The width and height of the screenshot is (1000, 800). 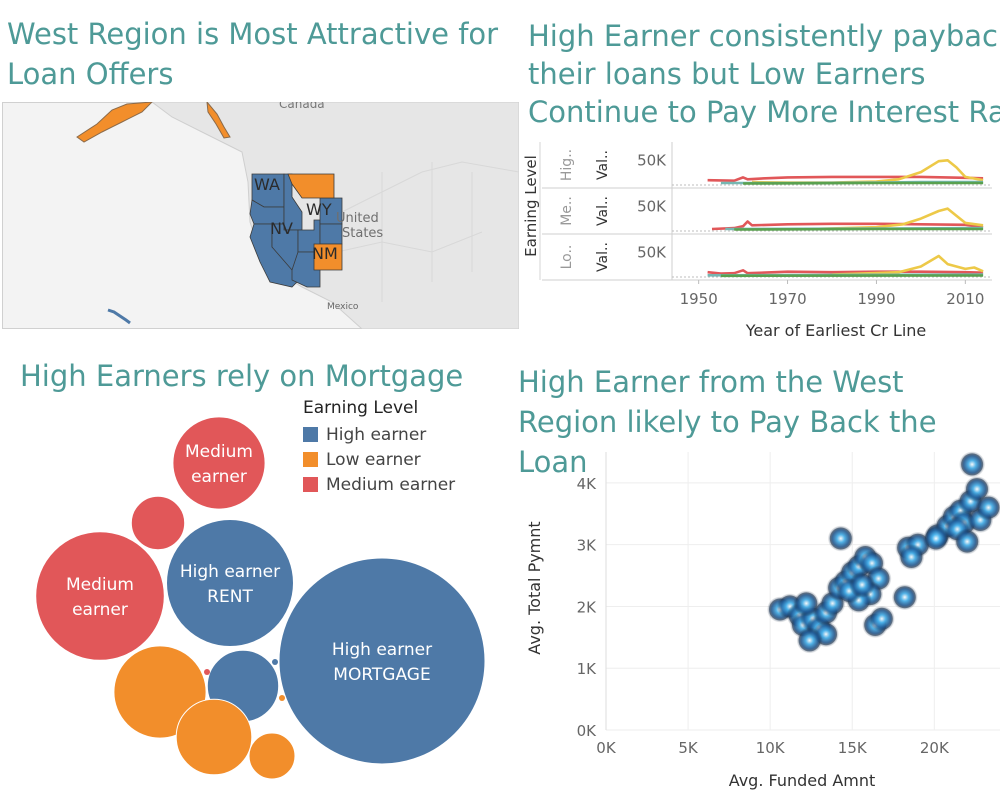 What do you see at coordinates (802, 780) in the screenshot?
I see `x-axis-label: Avg. Funded Amnt` at bounding box center [802, 780].